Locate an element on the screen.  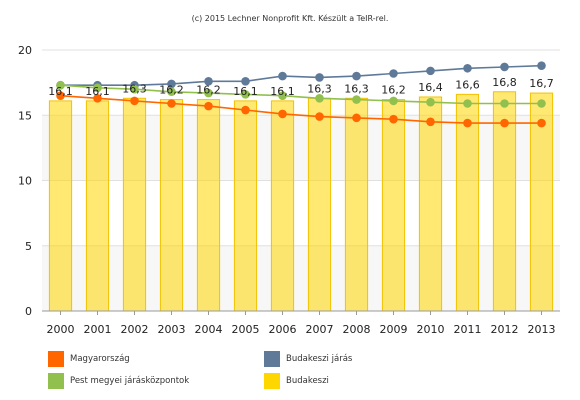
series-line-magyarország is located at coordinates (301, 109).